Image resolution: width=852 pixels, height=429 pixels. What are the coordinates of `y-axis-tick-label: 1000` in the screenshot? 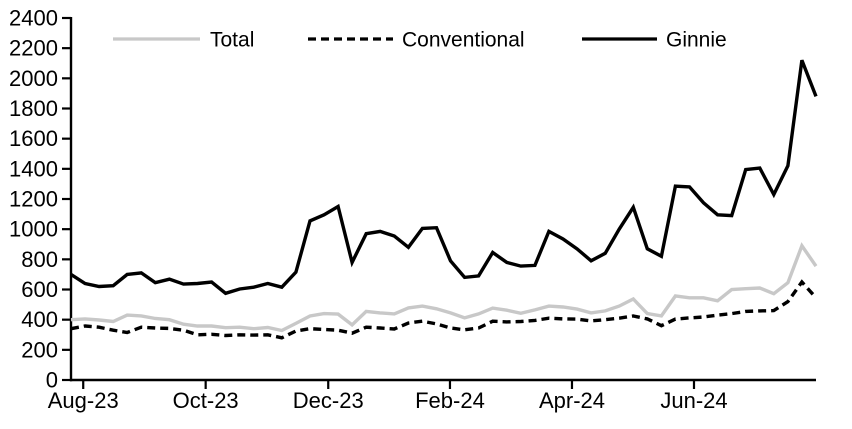 It's located at (33, 229).